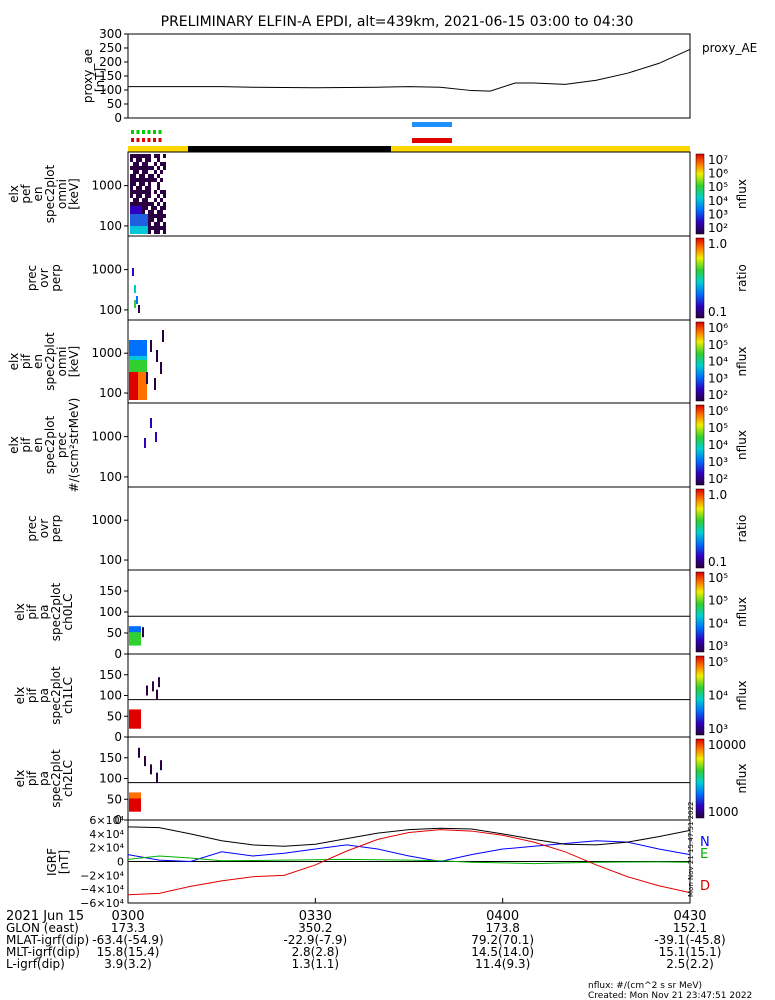 Image resolution: width=775 pixels, height=1000 pixels. What do you see at coordinates (315, 928) in the screenshot?
I see `timeline-value: 350.2` at bounding box center [315, 928].